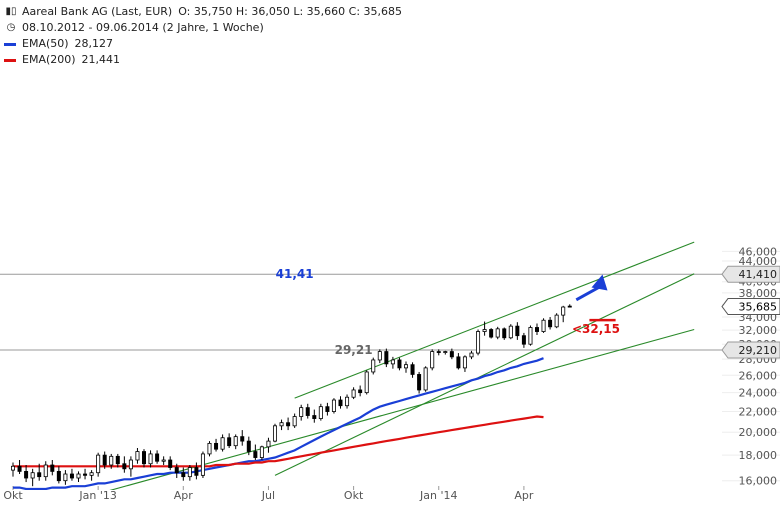  Describe the element at coordinates (588, 293) in the screenshot. I see `target-arrow-shaft` at that location.